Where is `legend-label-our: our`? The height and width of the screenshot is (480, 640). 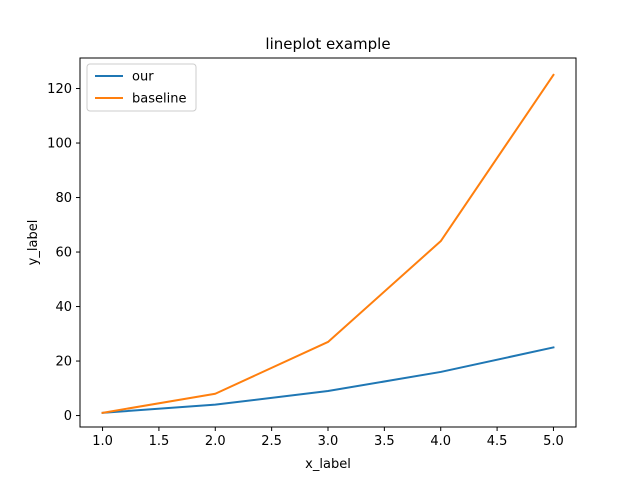 legend-label-our: our is located at coordinates (143, 77).